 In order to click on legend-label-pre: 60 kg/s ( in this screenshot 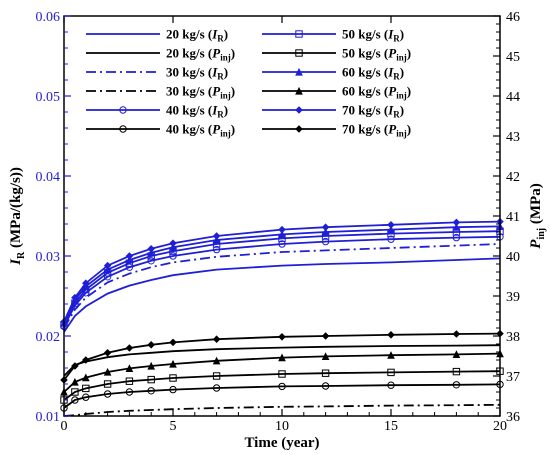, I will do `click(365, 72)`.